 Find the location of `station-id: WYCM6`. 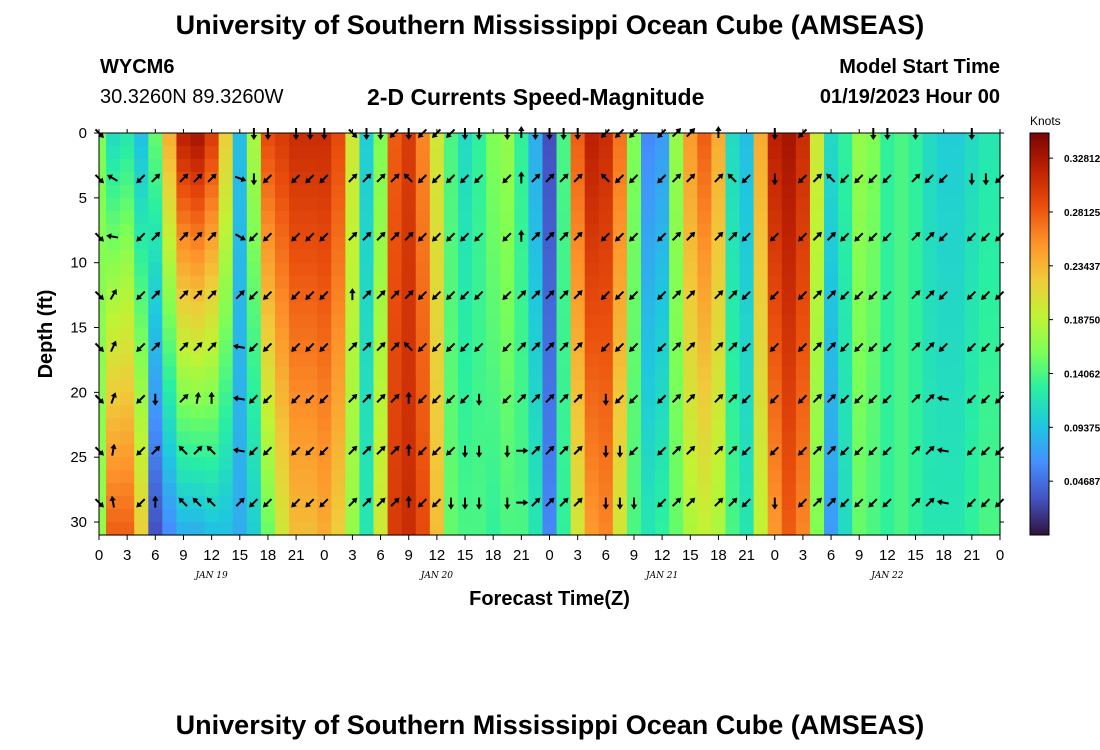

station-id: WYCM6 is located at coordinates (137, 67).